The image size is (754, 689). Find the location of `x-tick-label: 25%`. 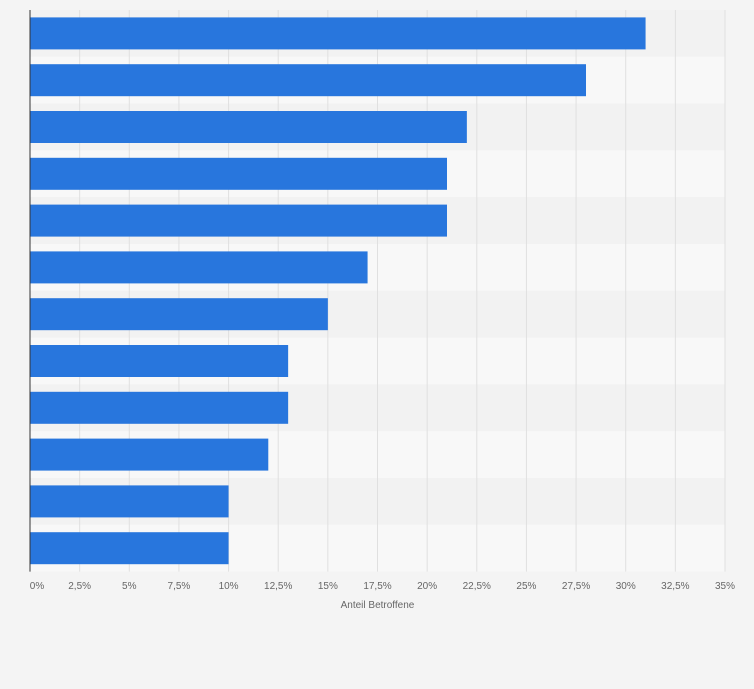

x-tick-label: 25% is located at coordinates (526, 586).